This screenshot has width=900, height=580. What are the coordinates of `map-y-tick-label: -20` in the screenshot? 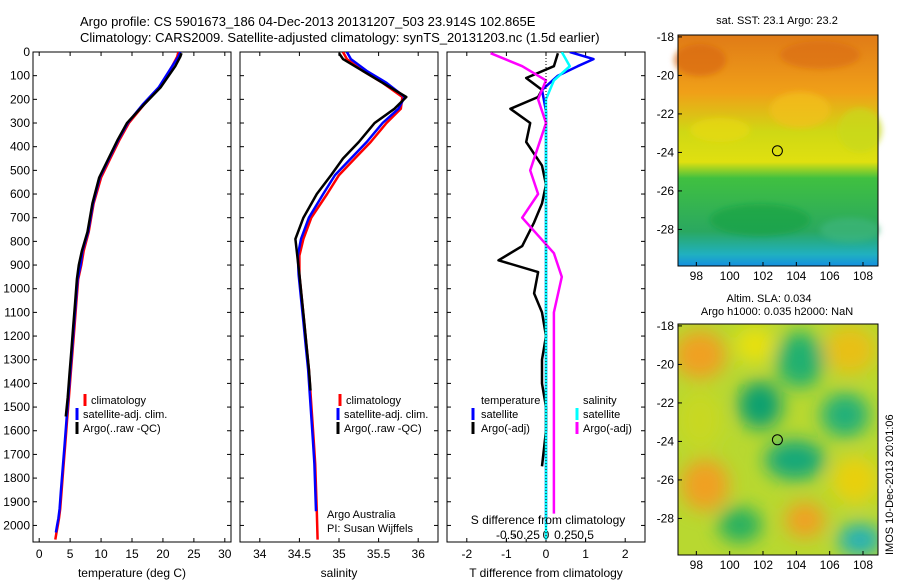 It's located at (666, 364).